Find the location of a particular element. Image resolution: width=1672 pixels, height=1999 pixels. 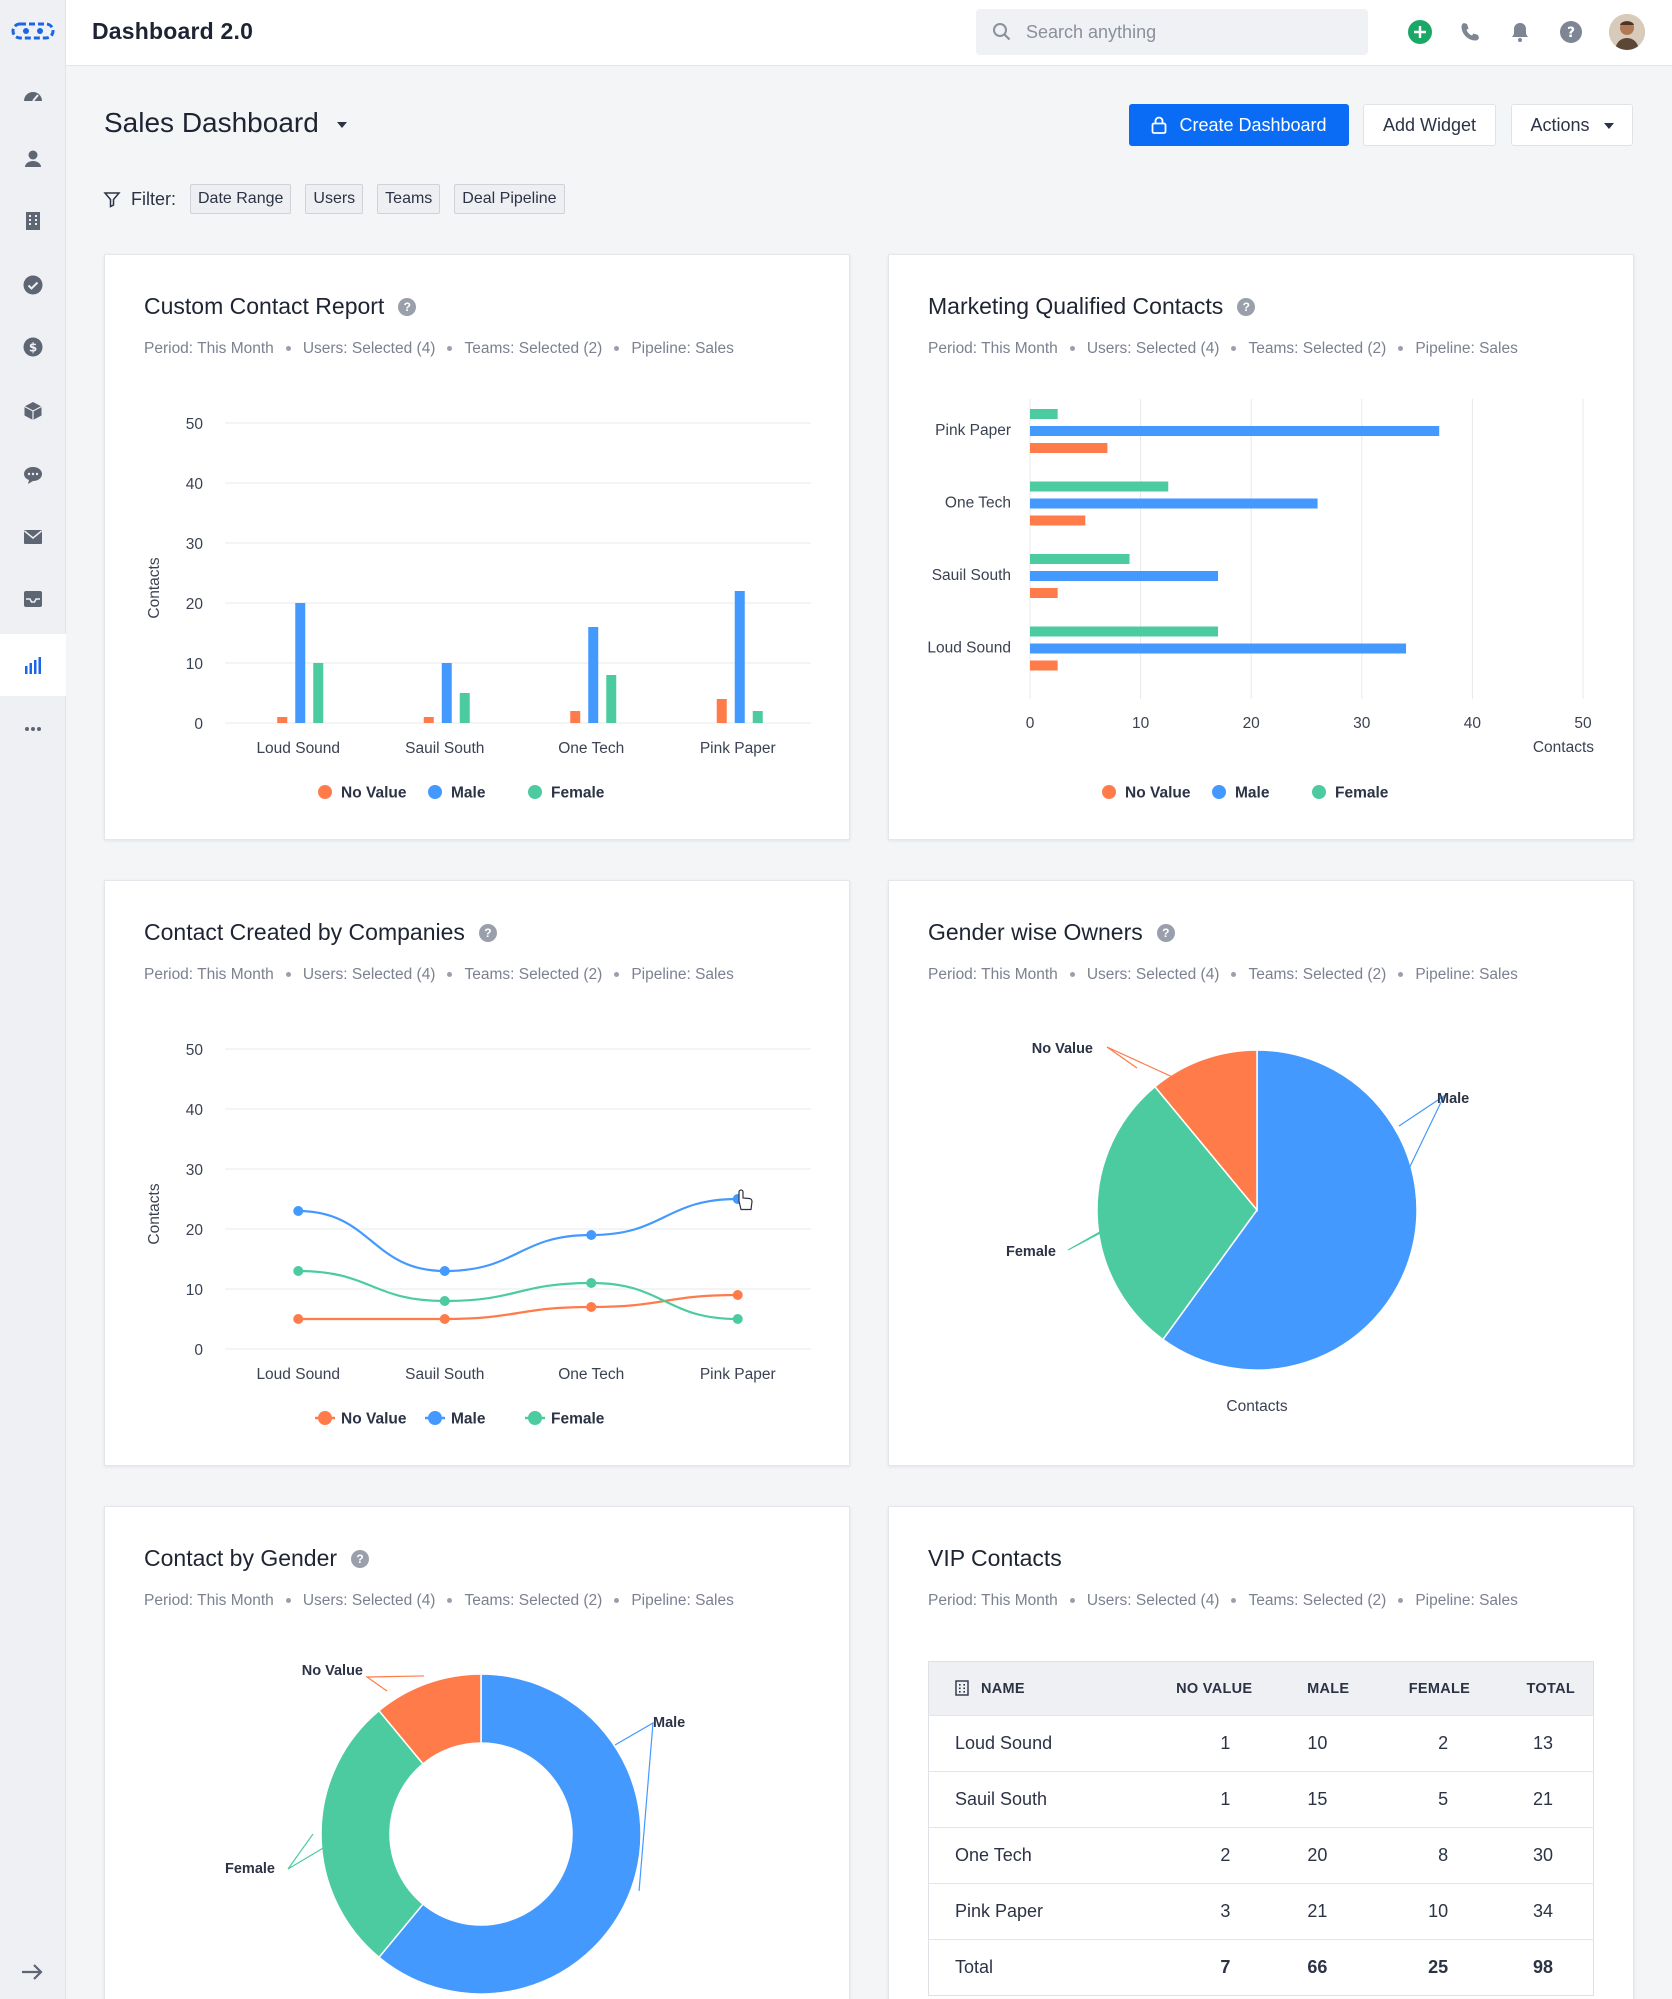

table-row: Loud Sound 1 10 2 13 is located at coordinates (1261, 1743).